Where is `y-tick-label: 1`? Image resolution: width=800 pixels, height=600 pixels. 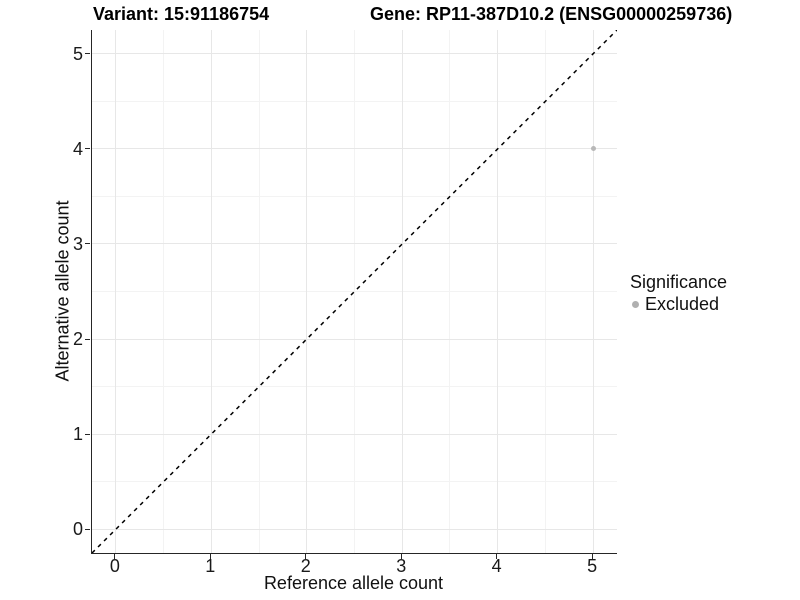 y-tick-label: 1 is located at coordinates (77, 434).